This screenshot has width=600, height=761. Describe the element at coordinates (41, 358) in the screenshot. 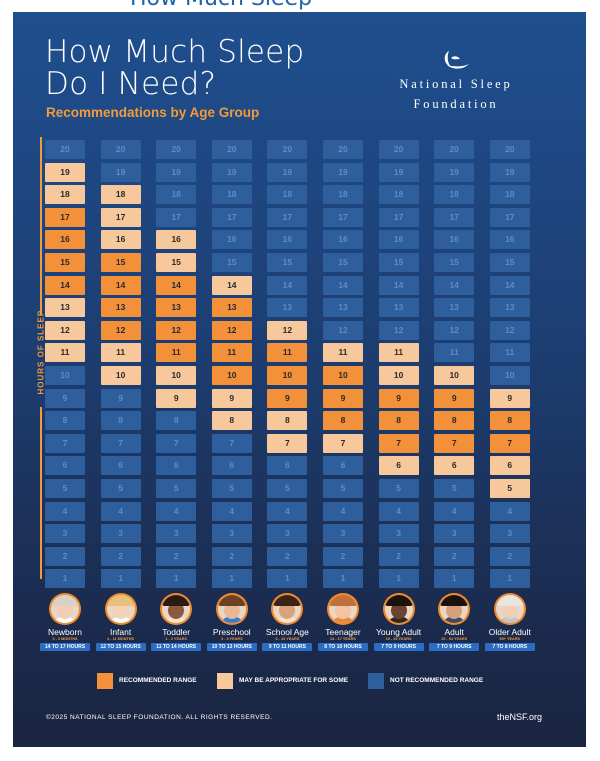

I see `y-axis: HOURS OF SLEEP` at that location.